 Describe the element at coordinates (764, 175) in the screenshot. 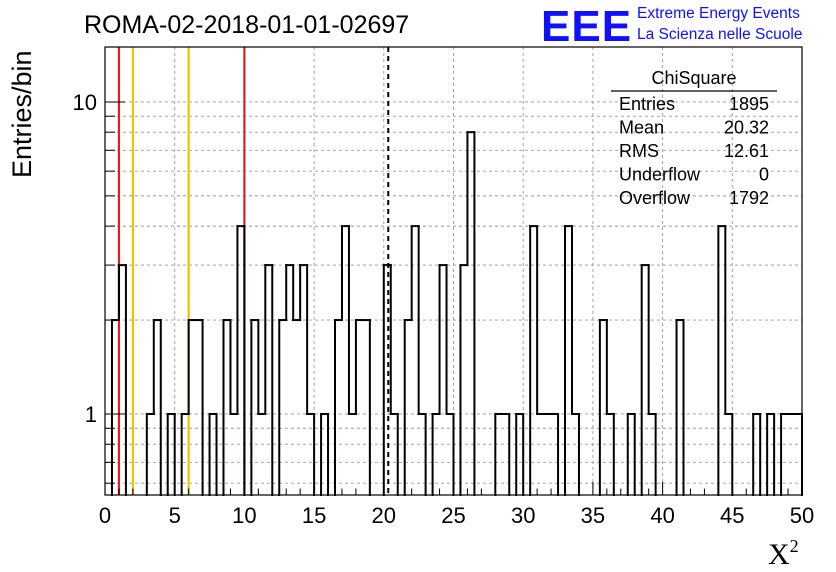

I see `stats-row-value: 0` at that location.